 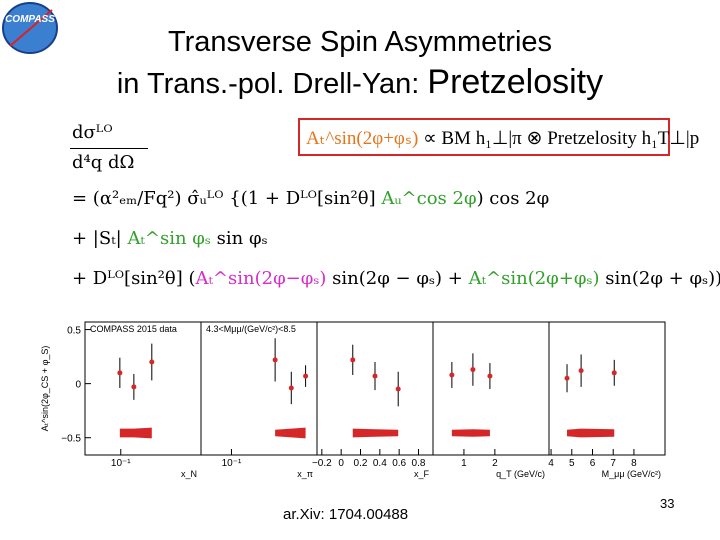 I want to click on fraction-bar, so click(x=109, y=148).